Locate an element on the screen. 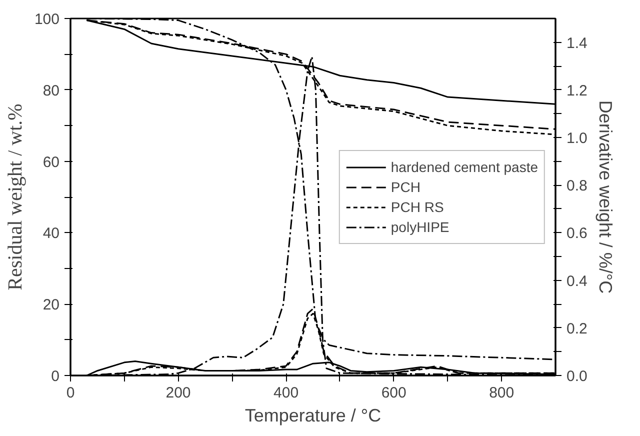 Image resolution: width=640 pixels, height=436 pixels. y-axis-title: Residual weight / wt.% is located at coordinates (15, 197).